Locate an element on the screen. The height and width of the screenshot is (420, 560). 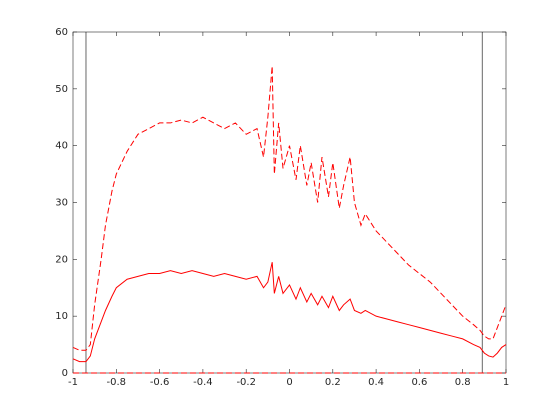
y-tick-label: 20 is located at coordinates (61, 259).